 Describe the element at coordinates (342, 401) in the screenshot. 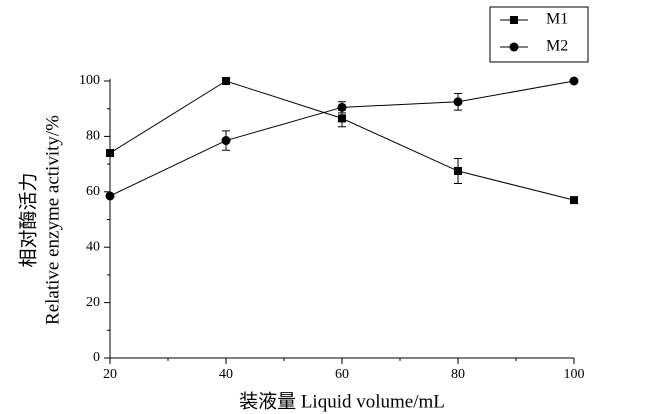

I see `x-axis-label: 装液量 Liquid volume/mL` at that location.